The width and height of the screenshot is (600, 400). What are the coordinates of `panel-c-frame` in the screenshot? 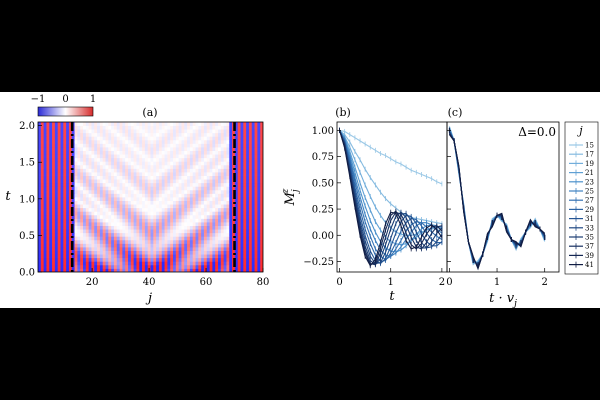 It's located at (503, 197).